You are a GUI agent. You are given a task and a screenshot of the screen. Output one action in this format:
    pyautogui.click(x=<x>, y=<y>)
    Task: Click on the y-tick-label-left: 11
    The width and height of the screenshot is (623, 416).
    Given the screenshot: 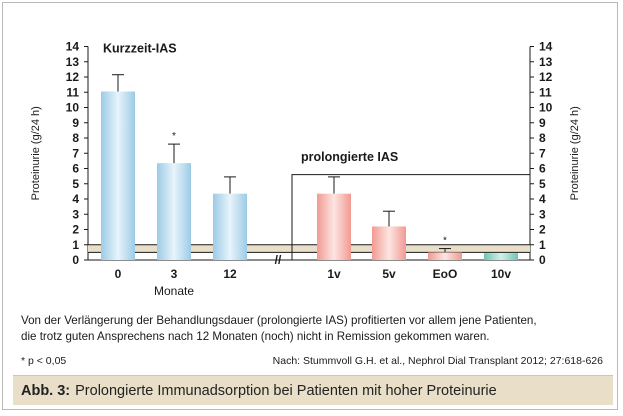 What is the action you would take?
    pyautogui.click(x=72, y=92)
    